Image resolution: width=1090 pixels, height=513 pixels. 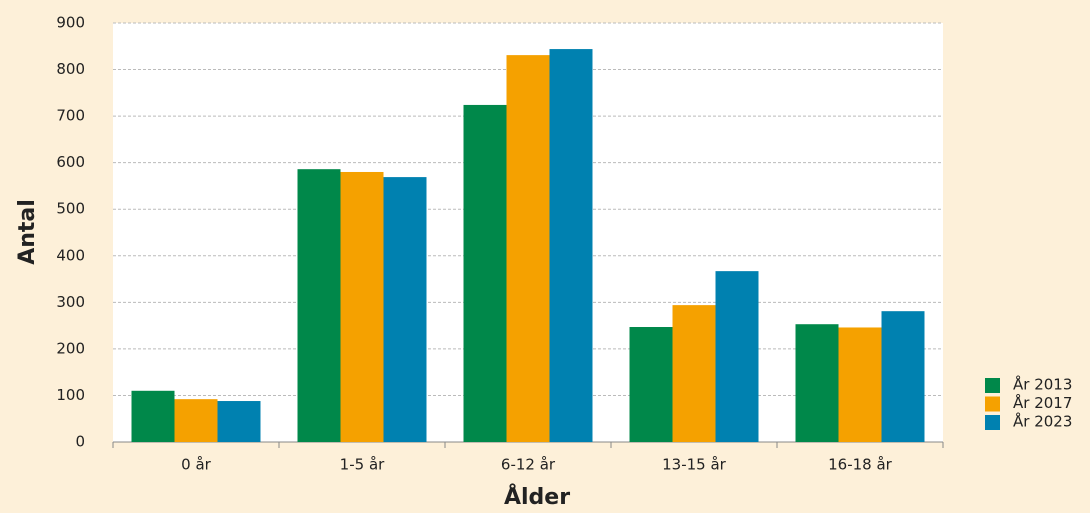 What do you see at coordinates (70, 348) in the screenshot?
I see `y-tick-label: 200` at bounding box center [70, 348].